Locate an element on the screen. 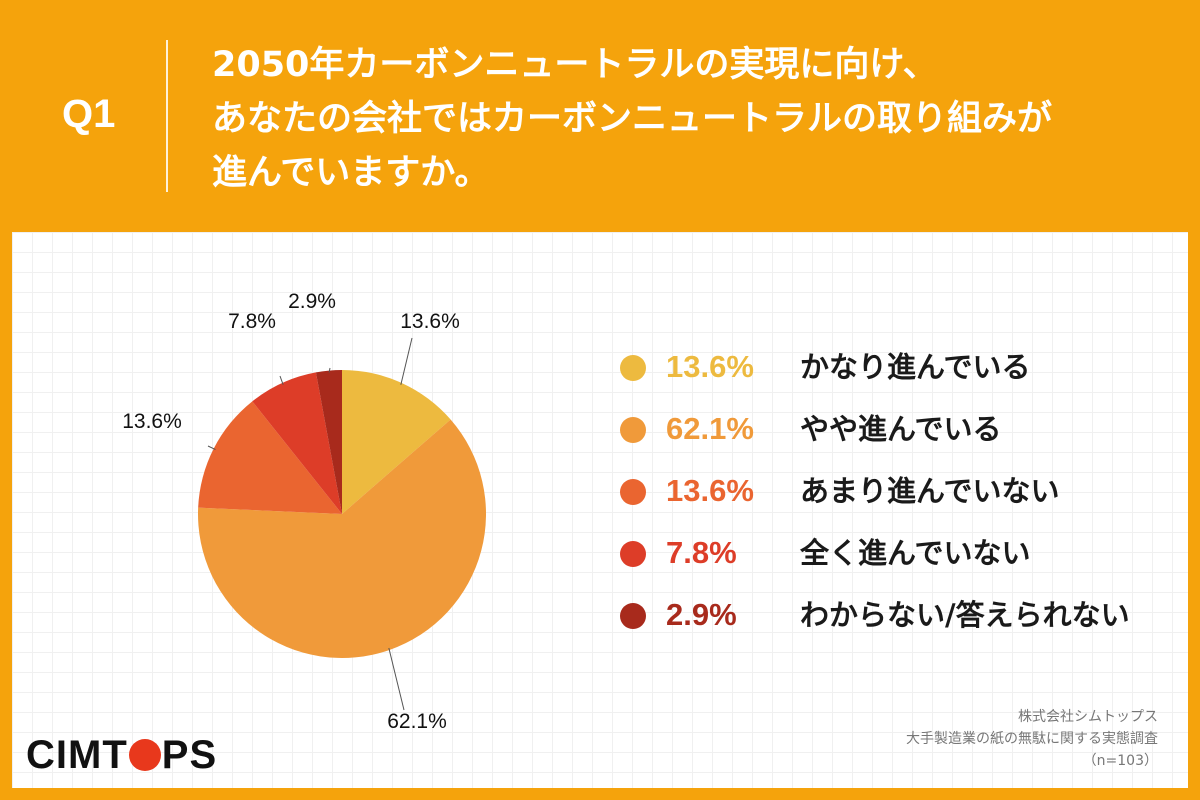 The width and height of the screenshot is (1200, 800). legend-percent: 62.1% is located at coordinates (710, 428).